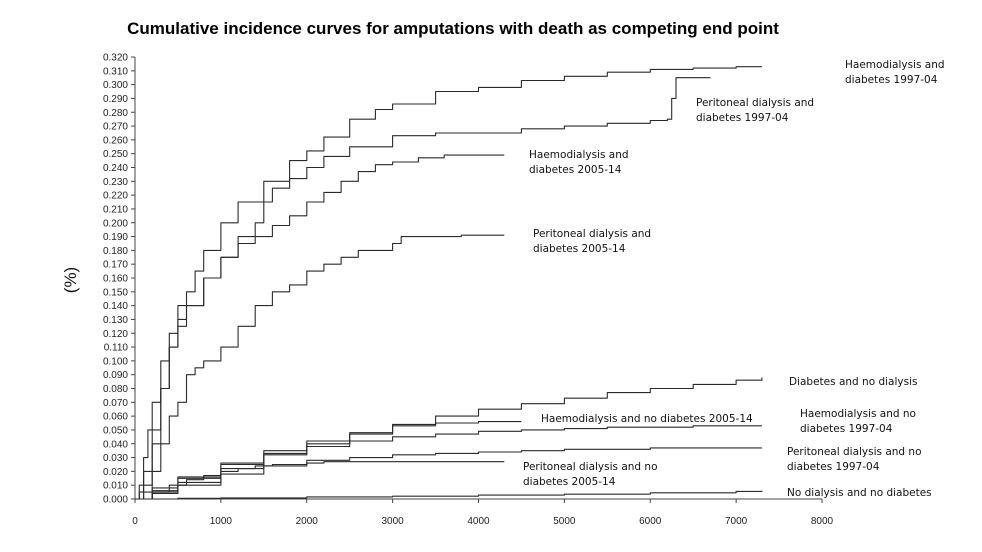 The height and width of the screenshot is (552, 982). I want to click on series-label-3: Haemodialysis and, so click(579, 155).